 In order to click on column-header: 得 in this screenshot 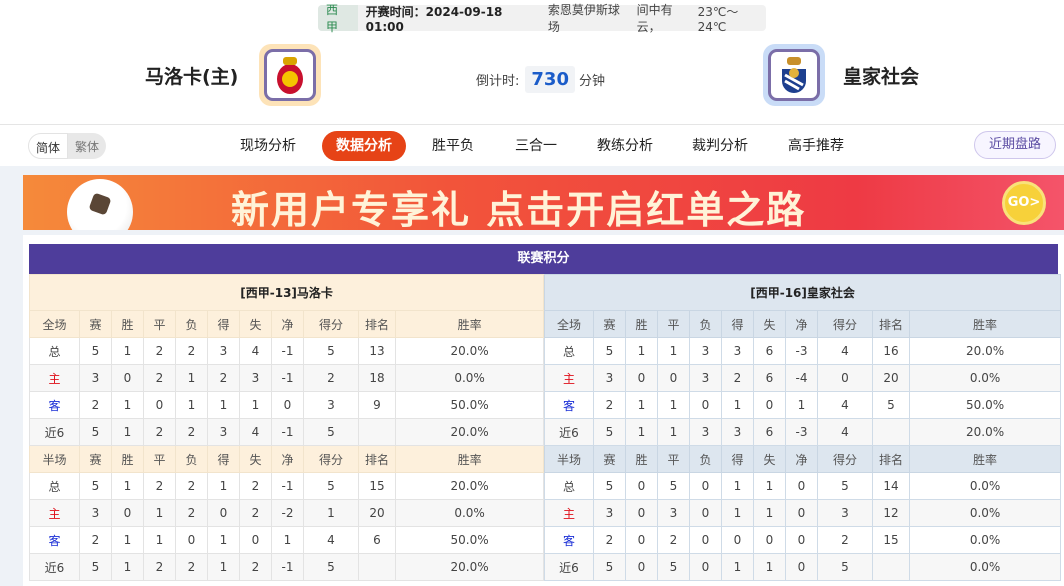, I will do `click(223, 459)`.